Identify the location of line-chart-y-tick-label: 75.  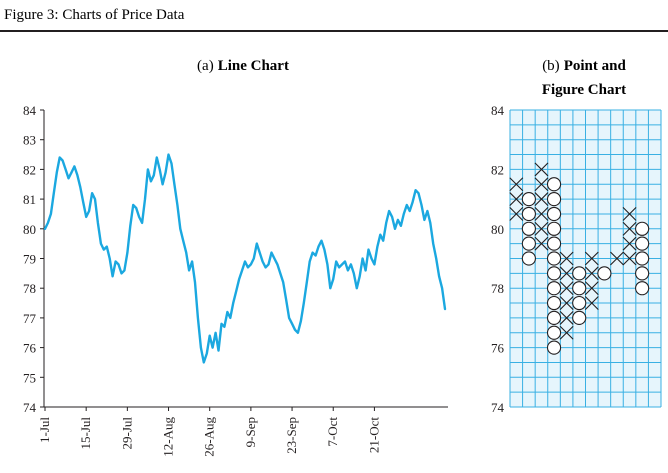
(29, 377).